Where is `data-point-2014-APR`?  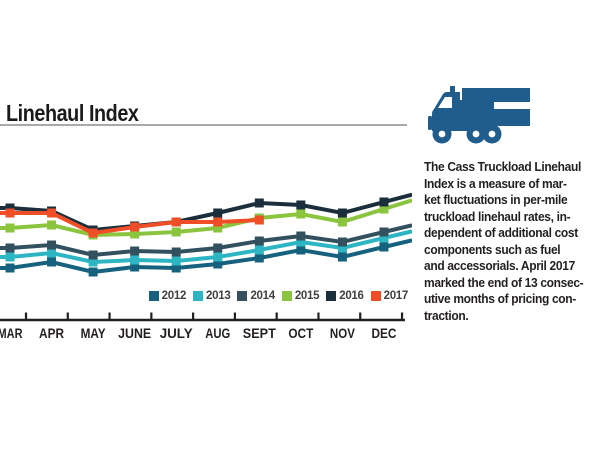
data-point-2014-APR is located at coordinates (52, 245).